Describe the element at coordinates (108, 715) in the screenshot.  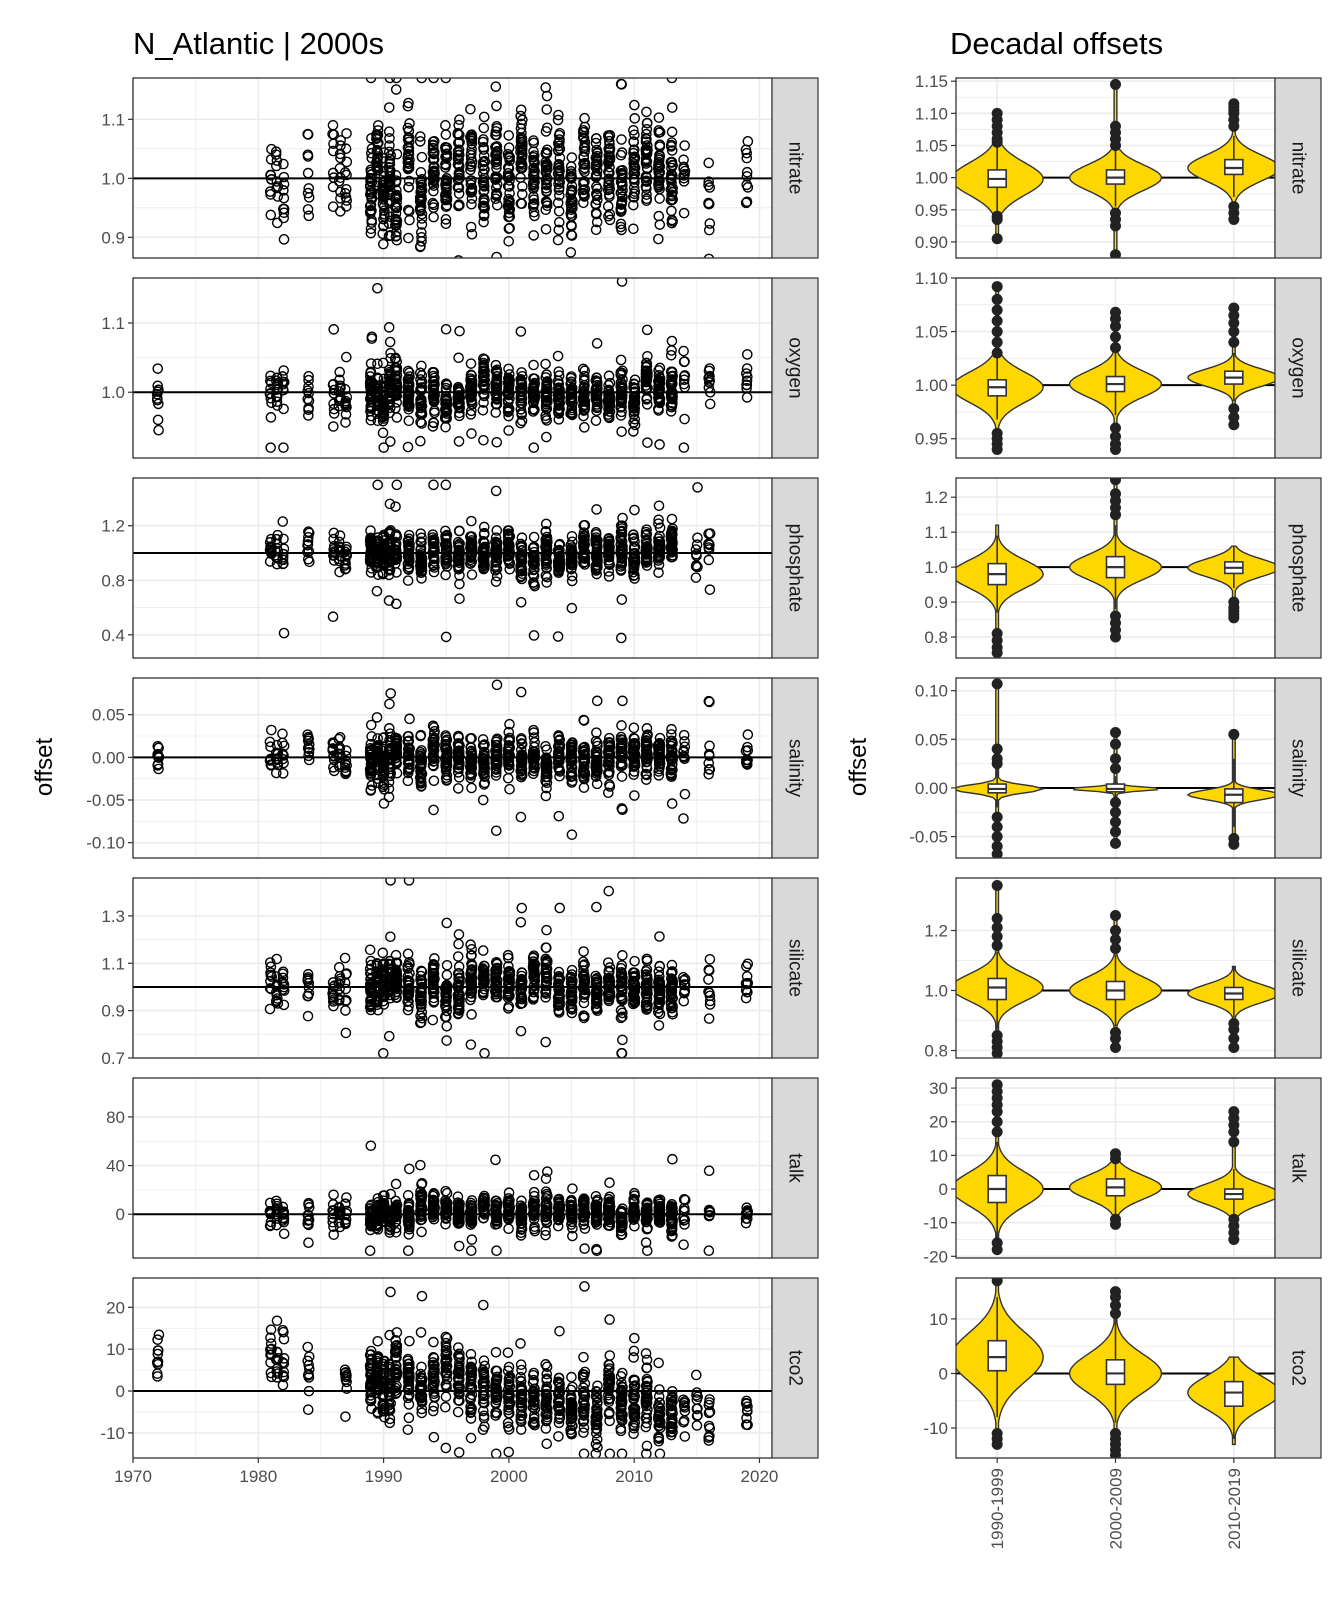
I see `y-tick-label: 0.05` at that location.